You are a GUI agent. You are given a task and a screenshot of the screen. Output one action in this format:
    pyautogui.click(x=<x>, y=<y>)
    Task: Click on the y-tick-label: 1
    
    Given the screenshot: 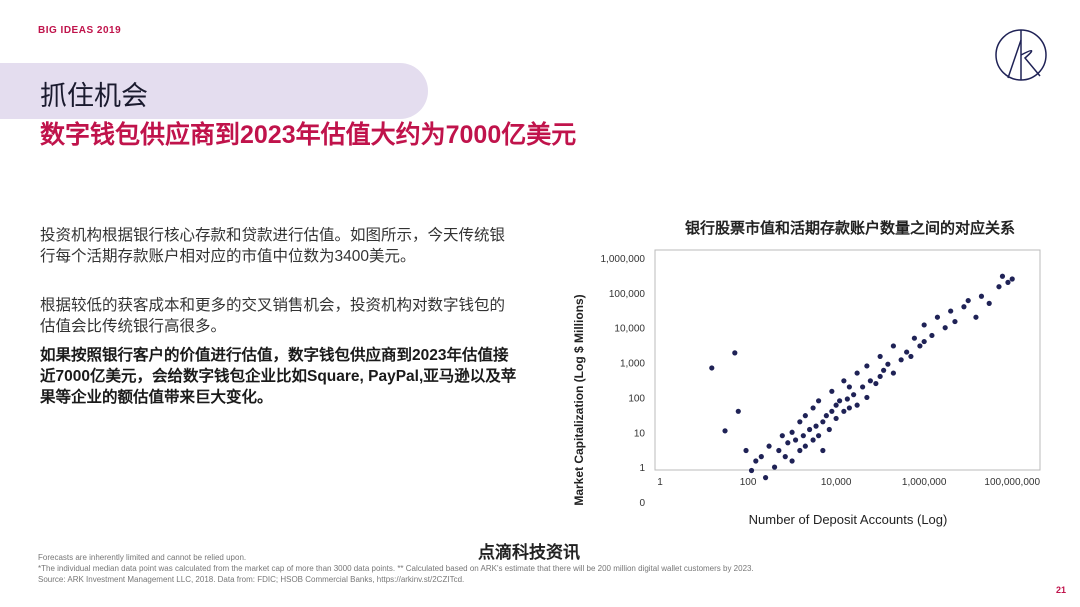 What is the action you would take?
    pyautogui.click(x=642, y=468)
    